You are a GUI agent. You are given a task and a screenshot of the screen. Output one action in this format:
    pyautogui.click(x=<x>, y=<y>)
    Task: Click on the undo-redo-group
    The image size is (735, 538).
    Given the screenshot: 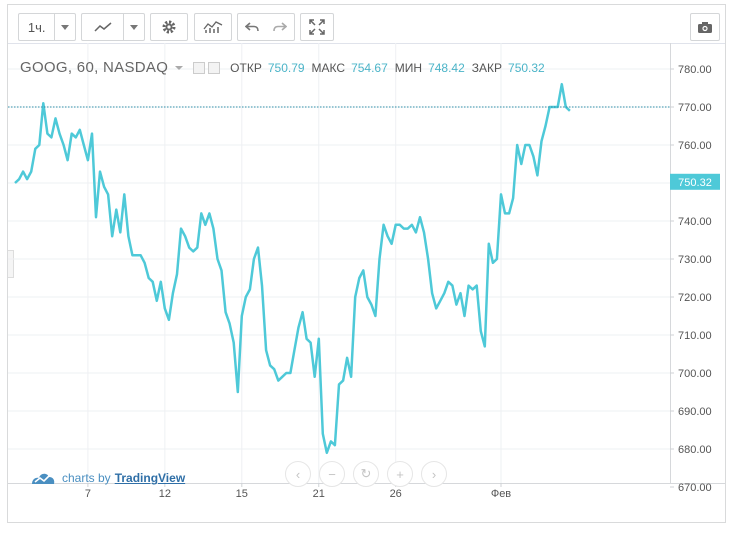 What is the action you would take?
    pyautogui.click(x=266, y=27)
    